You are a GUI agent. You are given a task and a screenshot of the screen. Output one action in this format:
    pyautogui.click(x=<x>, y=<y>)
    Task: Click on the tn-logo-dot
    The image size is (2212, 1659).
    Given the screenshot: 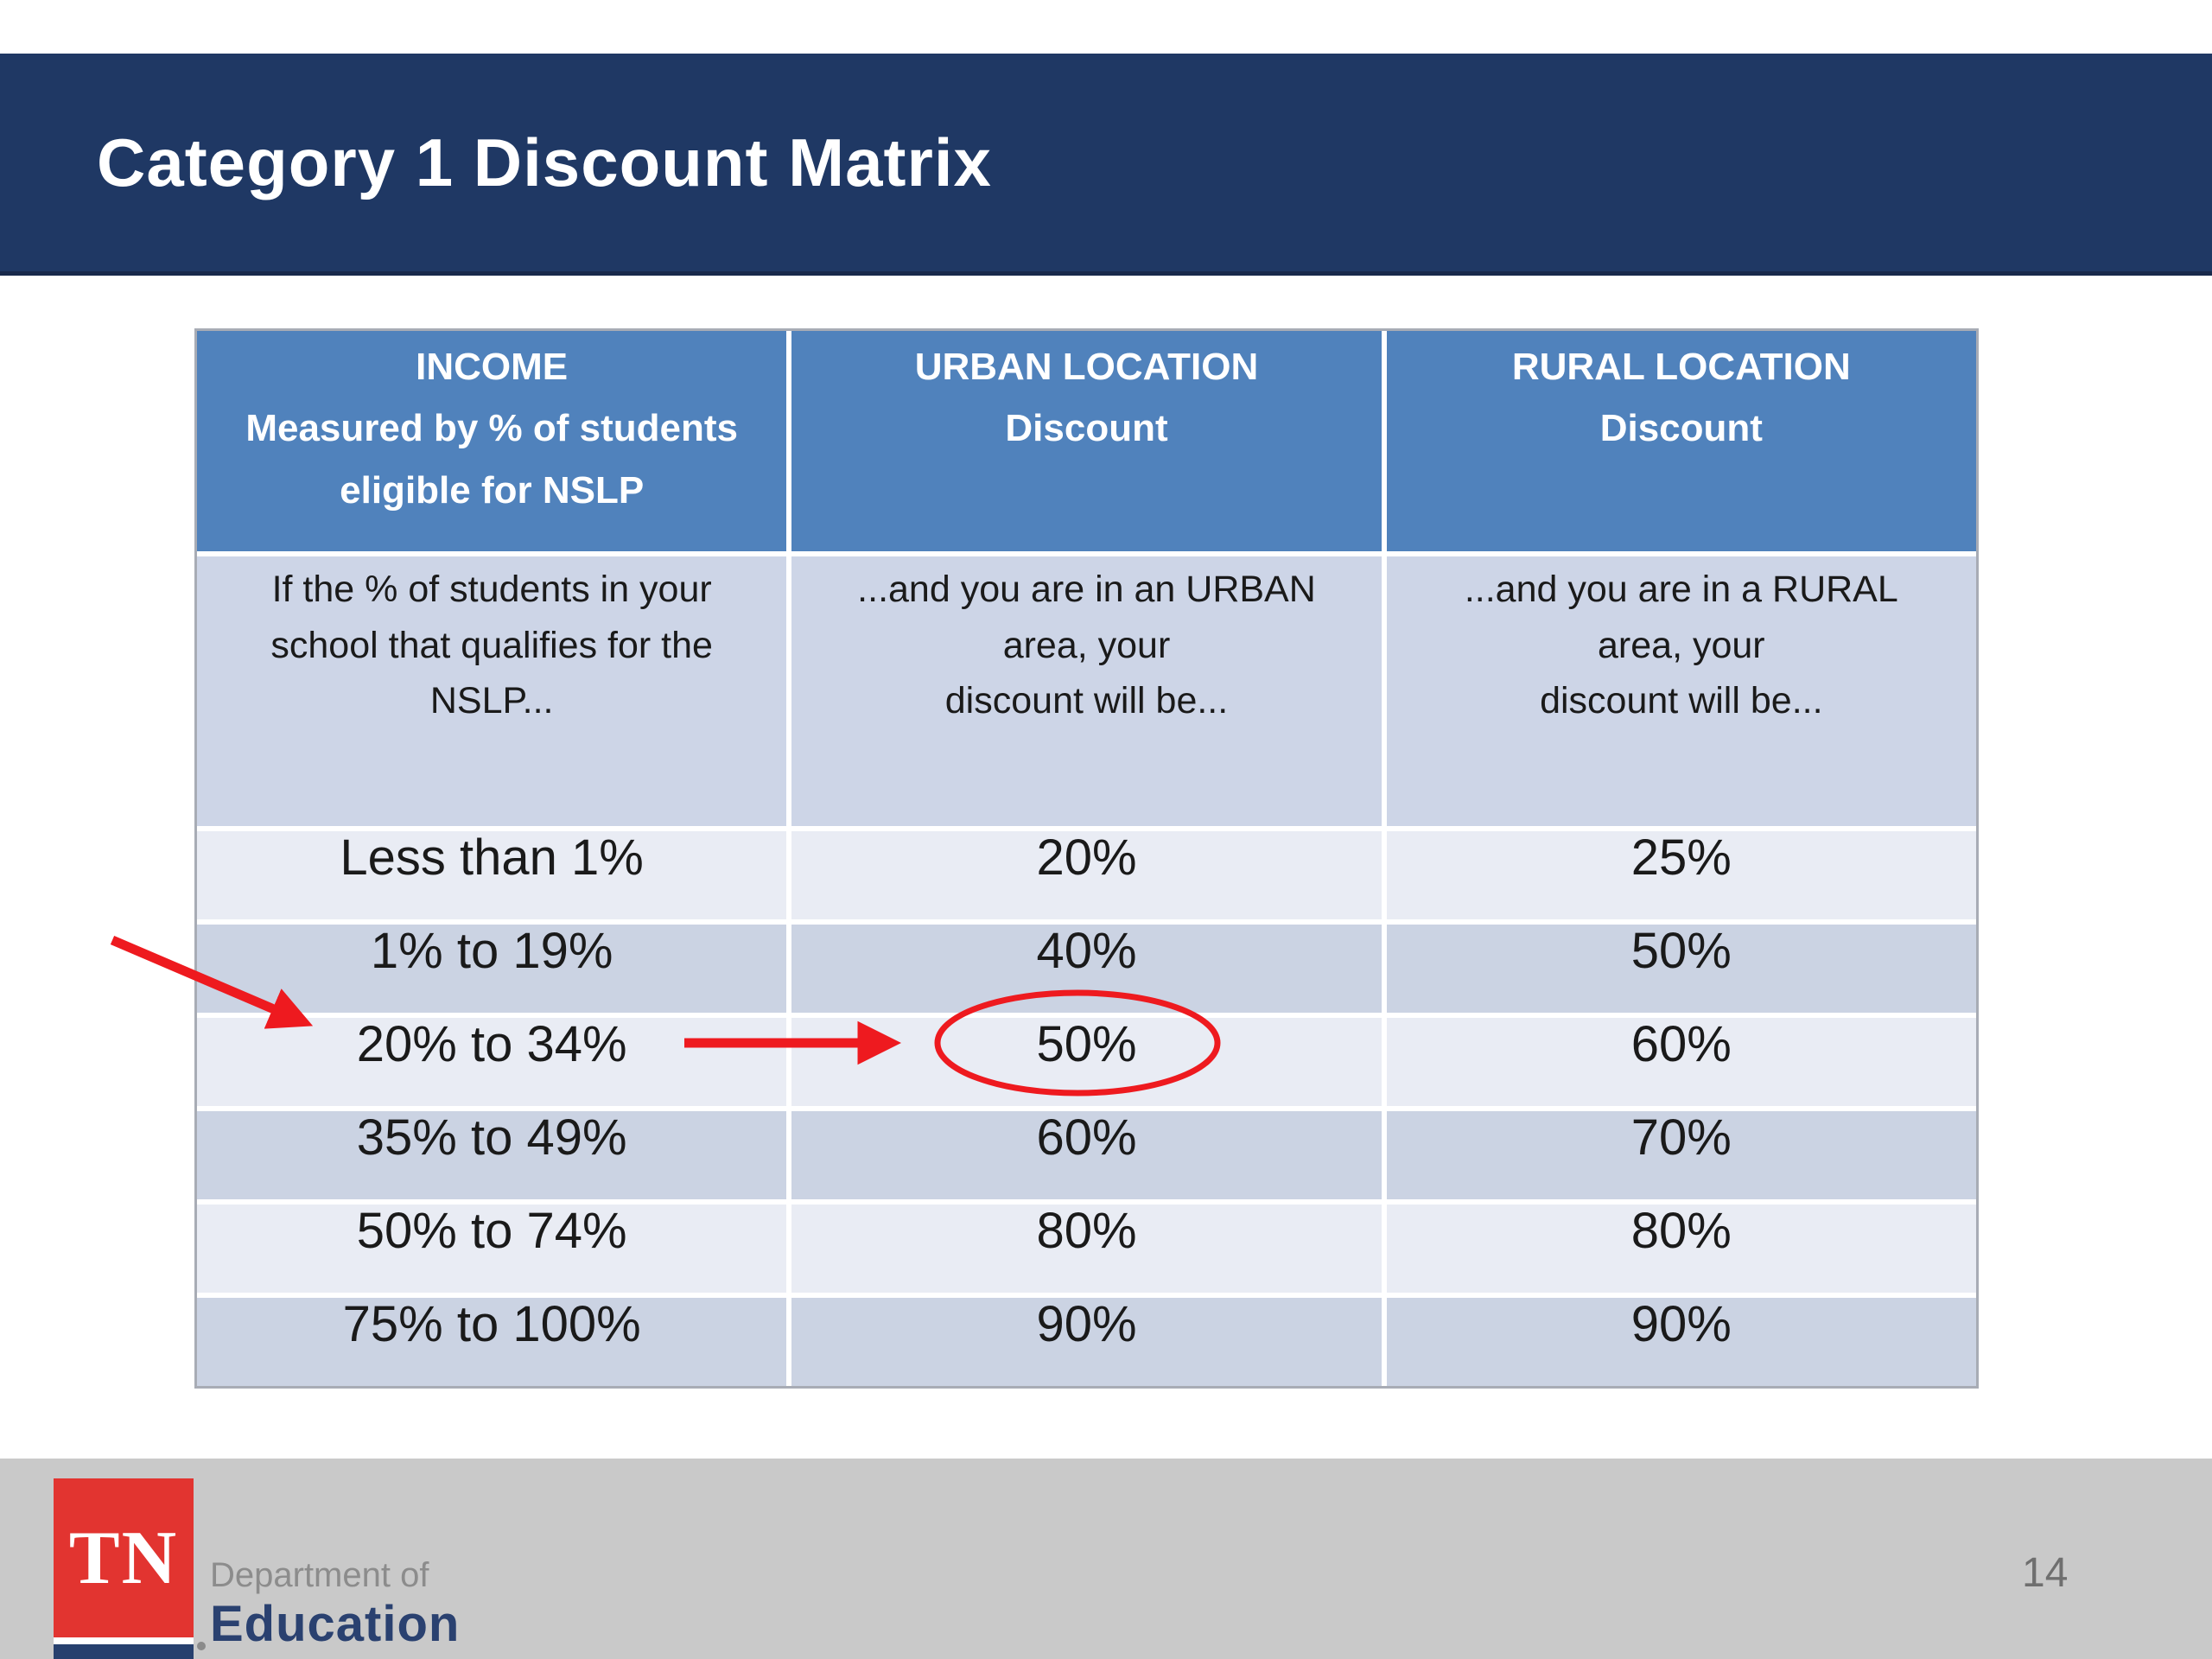 What is the action you would take?
    pyautogui.click(x=201, y=1646)
    